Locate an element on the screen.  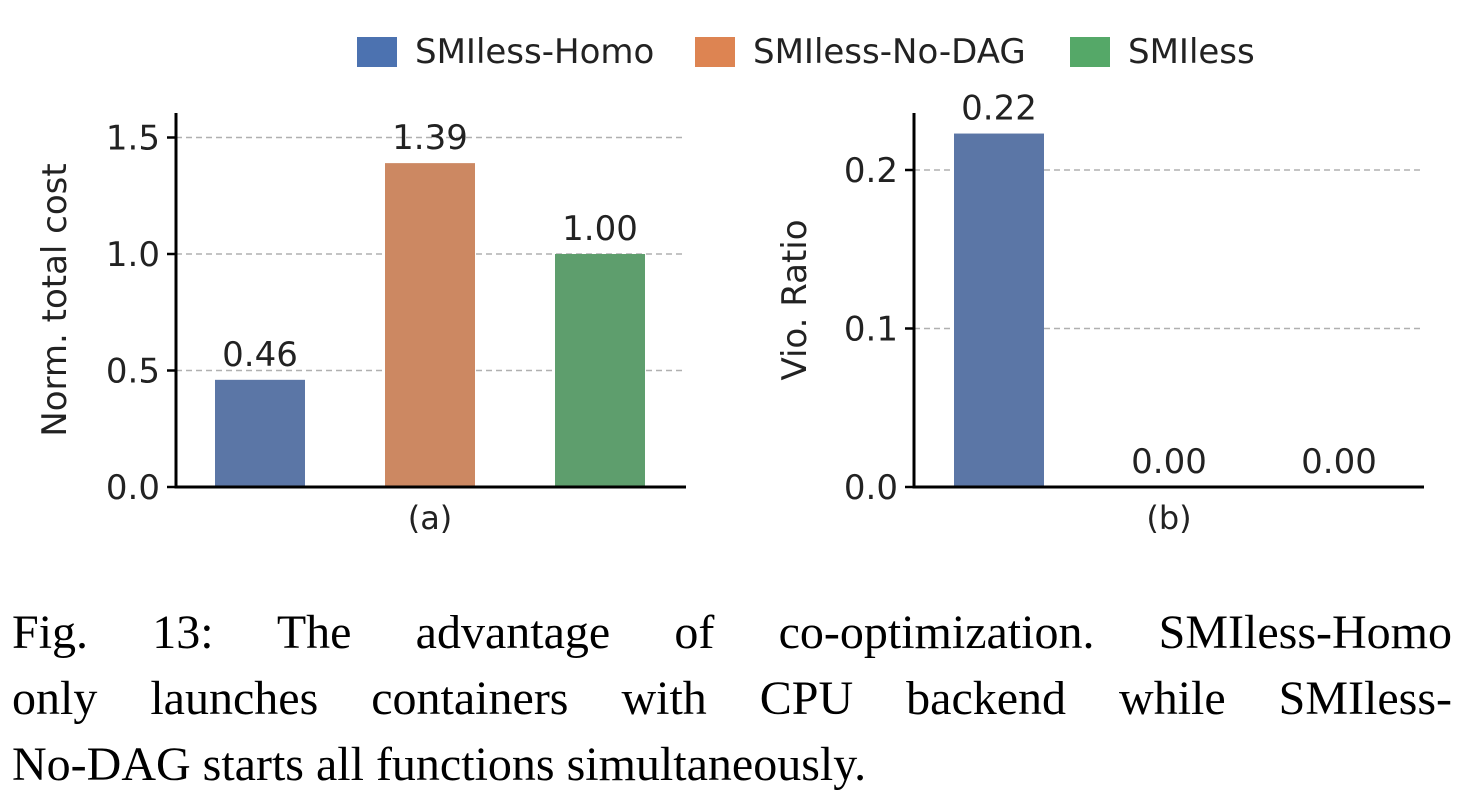
y-axis-label: Vio. Ratio is located at coordinates (795, 299).